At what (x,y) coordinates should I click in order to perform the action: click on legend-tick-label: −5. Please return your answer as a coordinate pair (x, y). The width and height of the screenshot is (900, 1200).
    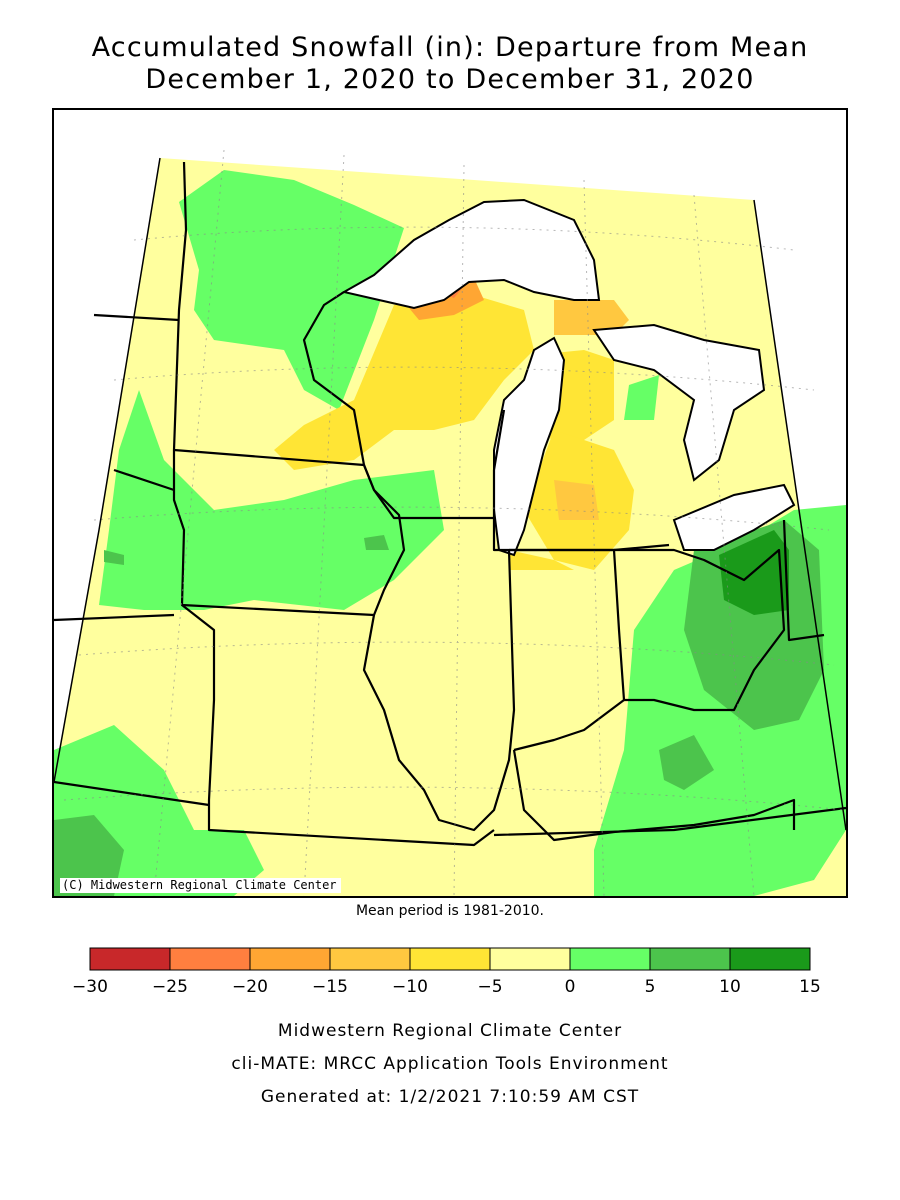
    Looking at the image, I should click on (489, 987).